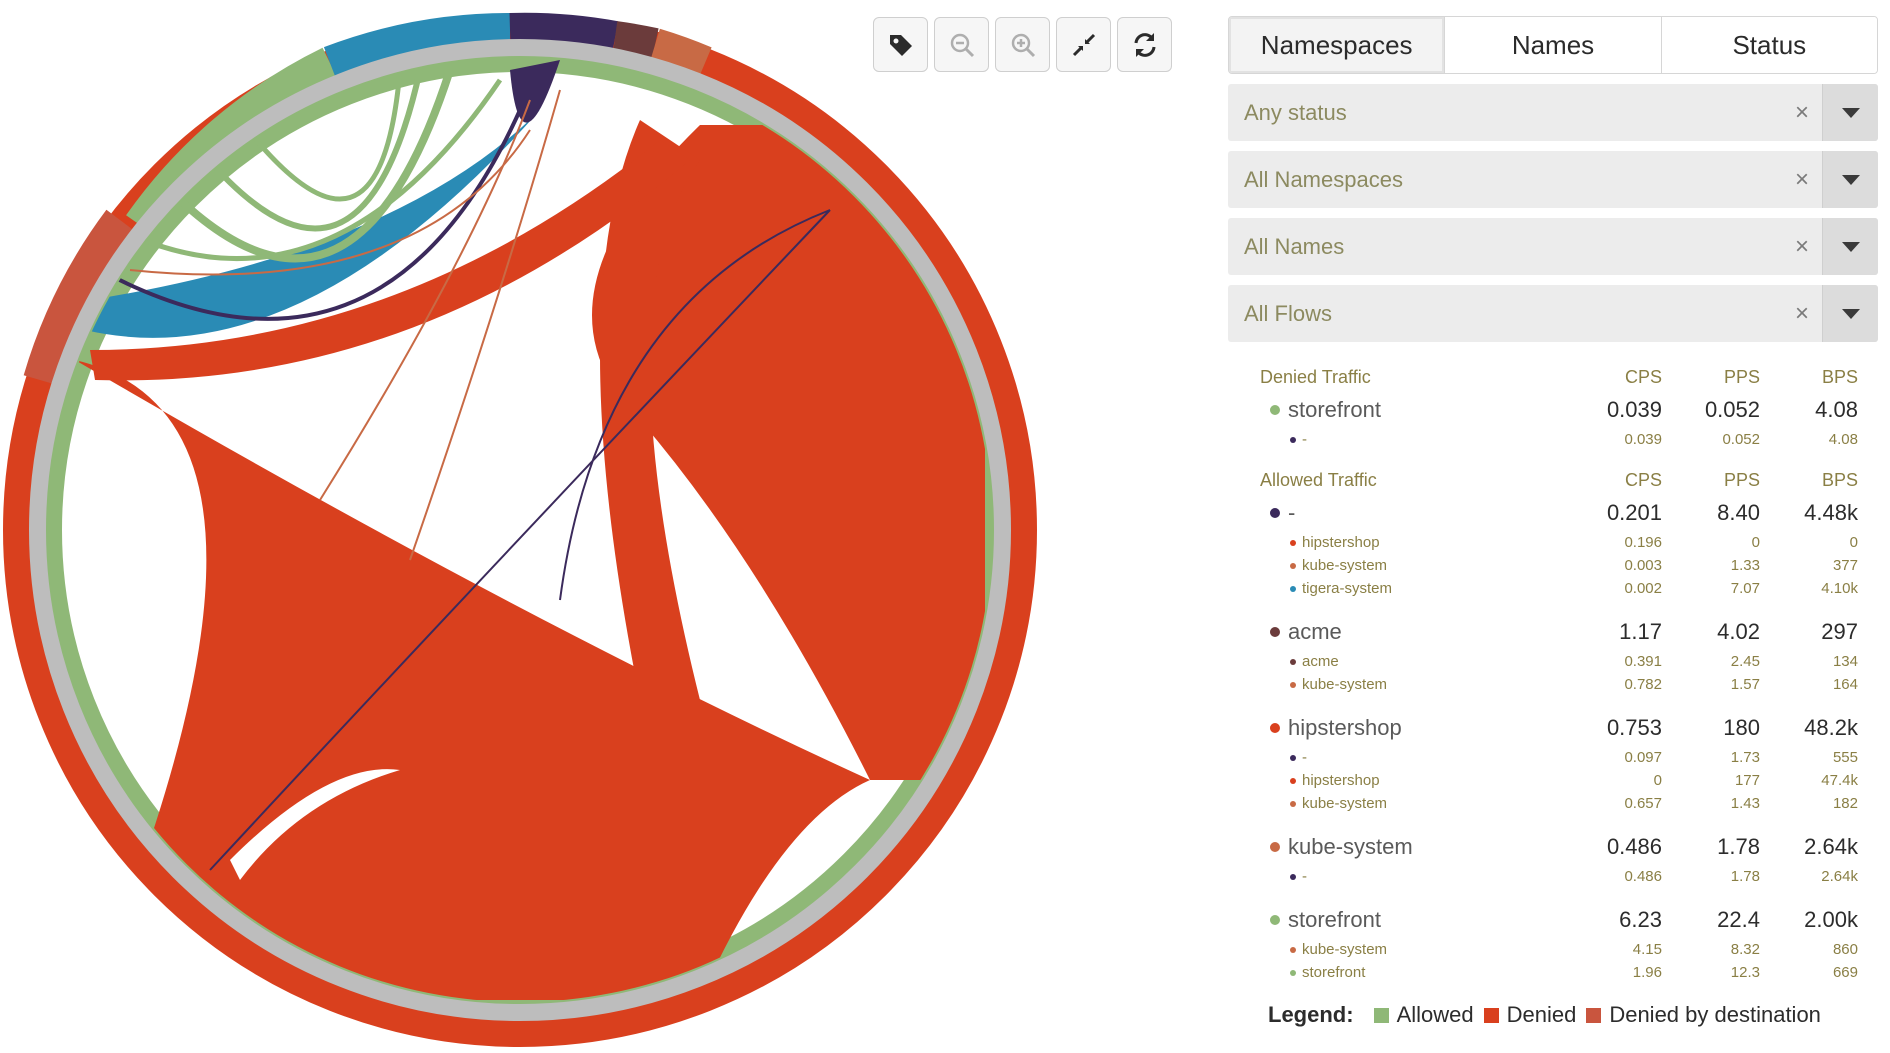  I want to click on cps-value: 0, so click(1657, 780).